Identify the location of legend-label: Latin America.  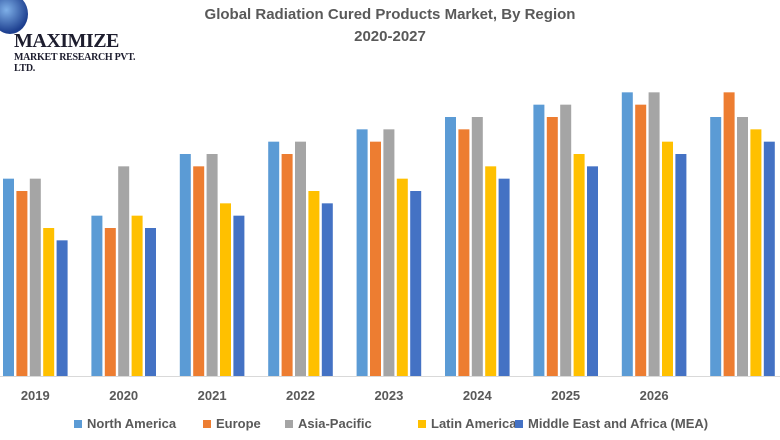
(474, 423).